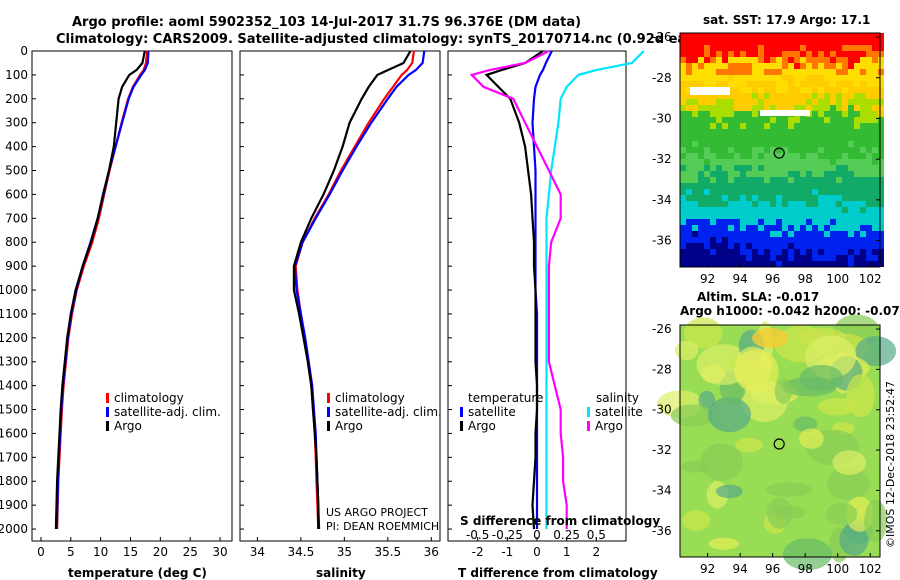 The width and height of the screenshot is (900, 580). What do you see at coordinates (16, 75) in the screenshot?
I see `depth-tick-label: 100` at bounding box center [16, 75].